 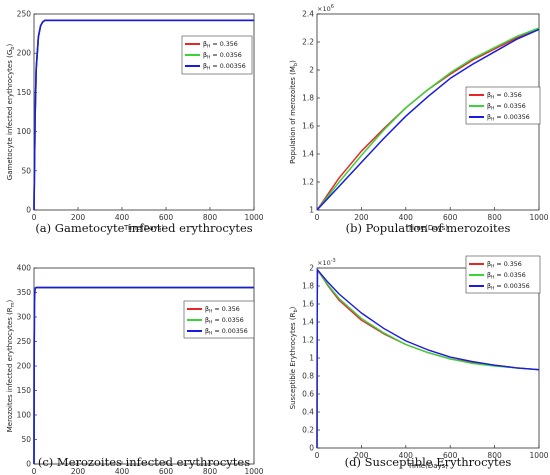 What do you see at coordinates (308, 412) in the screenshot?
I see `y-tick-label: 0.4` at bounding box center [308, 412].